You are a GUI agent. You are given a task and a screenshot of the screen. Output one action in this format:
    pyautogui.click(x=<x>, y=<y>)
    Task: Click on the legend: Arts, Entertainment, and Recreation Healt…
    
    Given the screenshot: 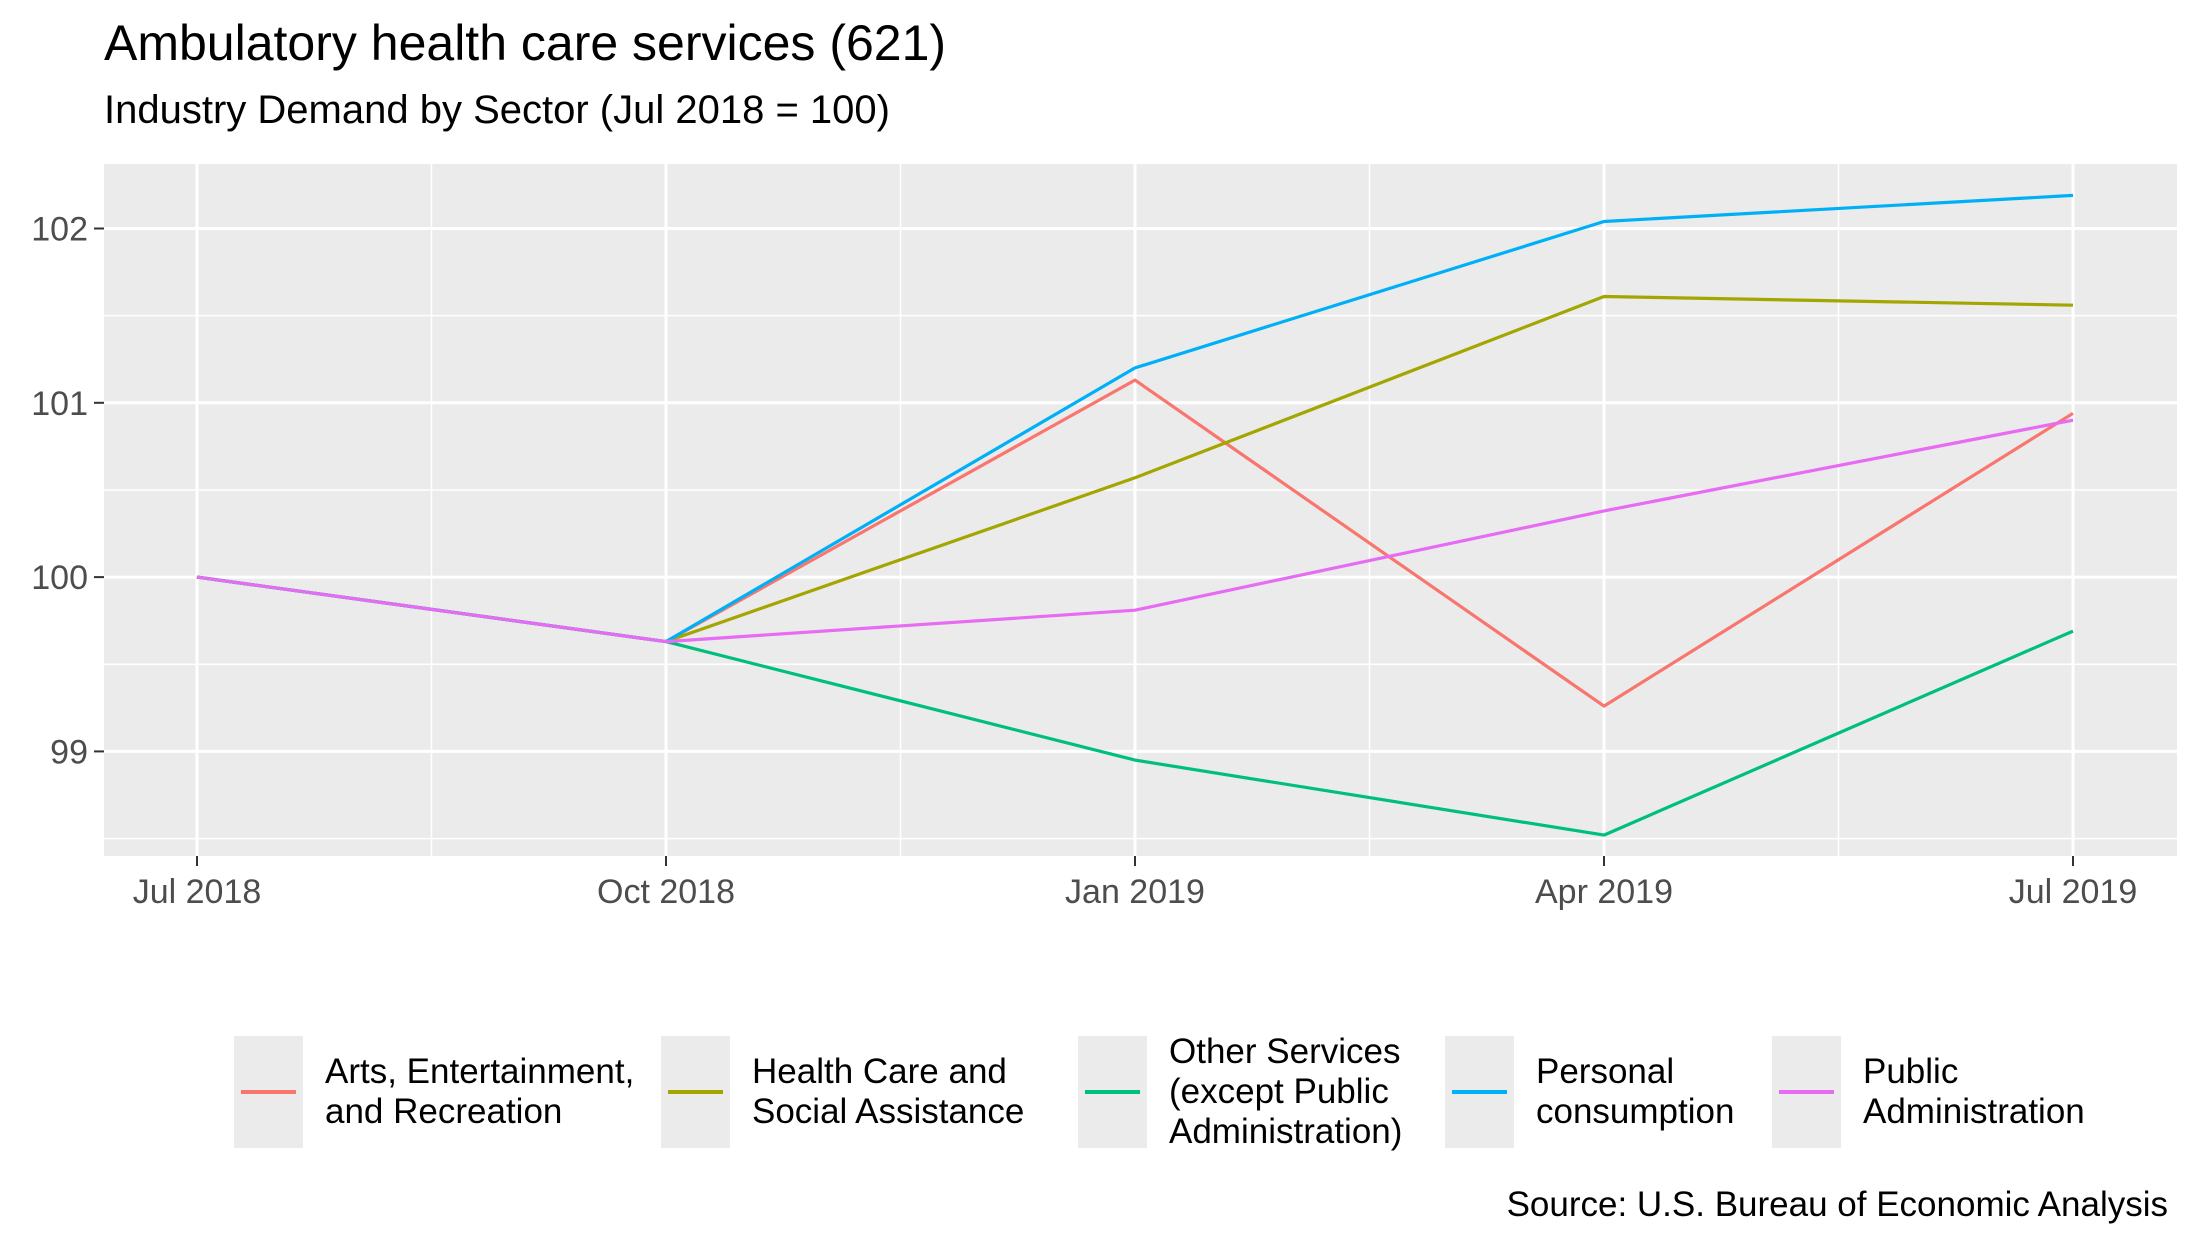 What is the action you would take?
    pyautogui.click(x=1186, y=1091)
    